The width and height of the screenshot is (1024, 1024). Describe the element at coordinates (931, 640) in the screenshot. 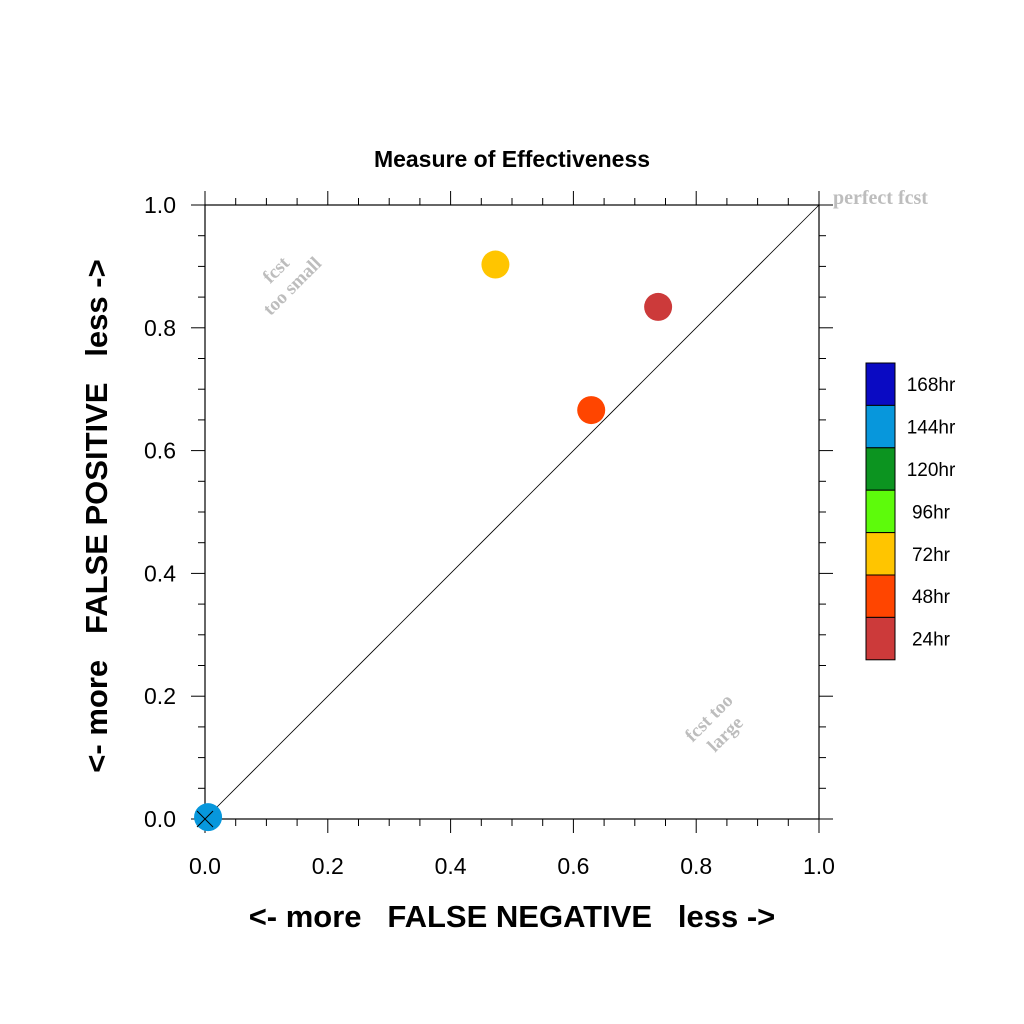

I see `legend-label-24hr: 24hr` at that location.